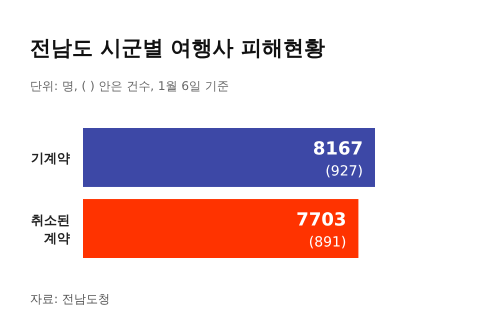  Describe the element at coordinates (50, 230) in the screenshot. I see `y-tick-label: 취소된 계약` at that location.